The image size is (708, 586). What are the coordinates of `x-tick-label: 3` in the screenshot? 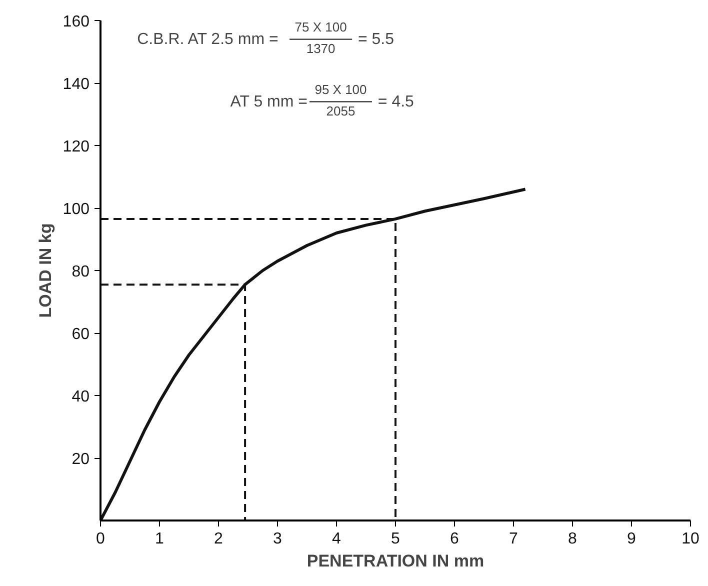 It's located at (277, 539).